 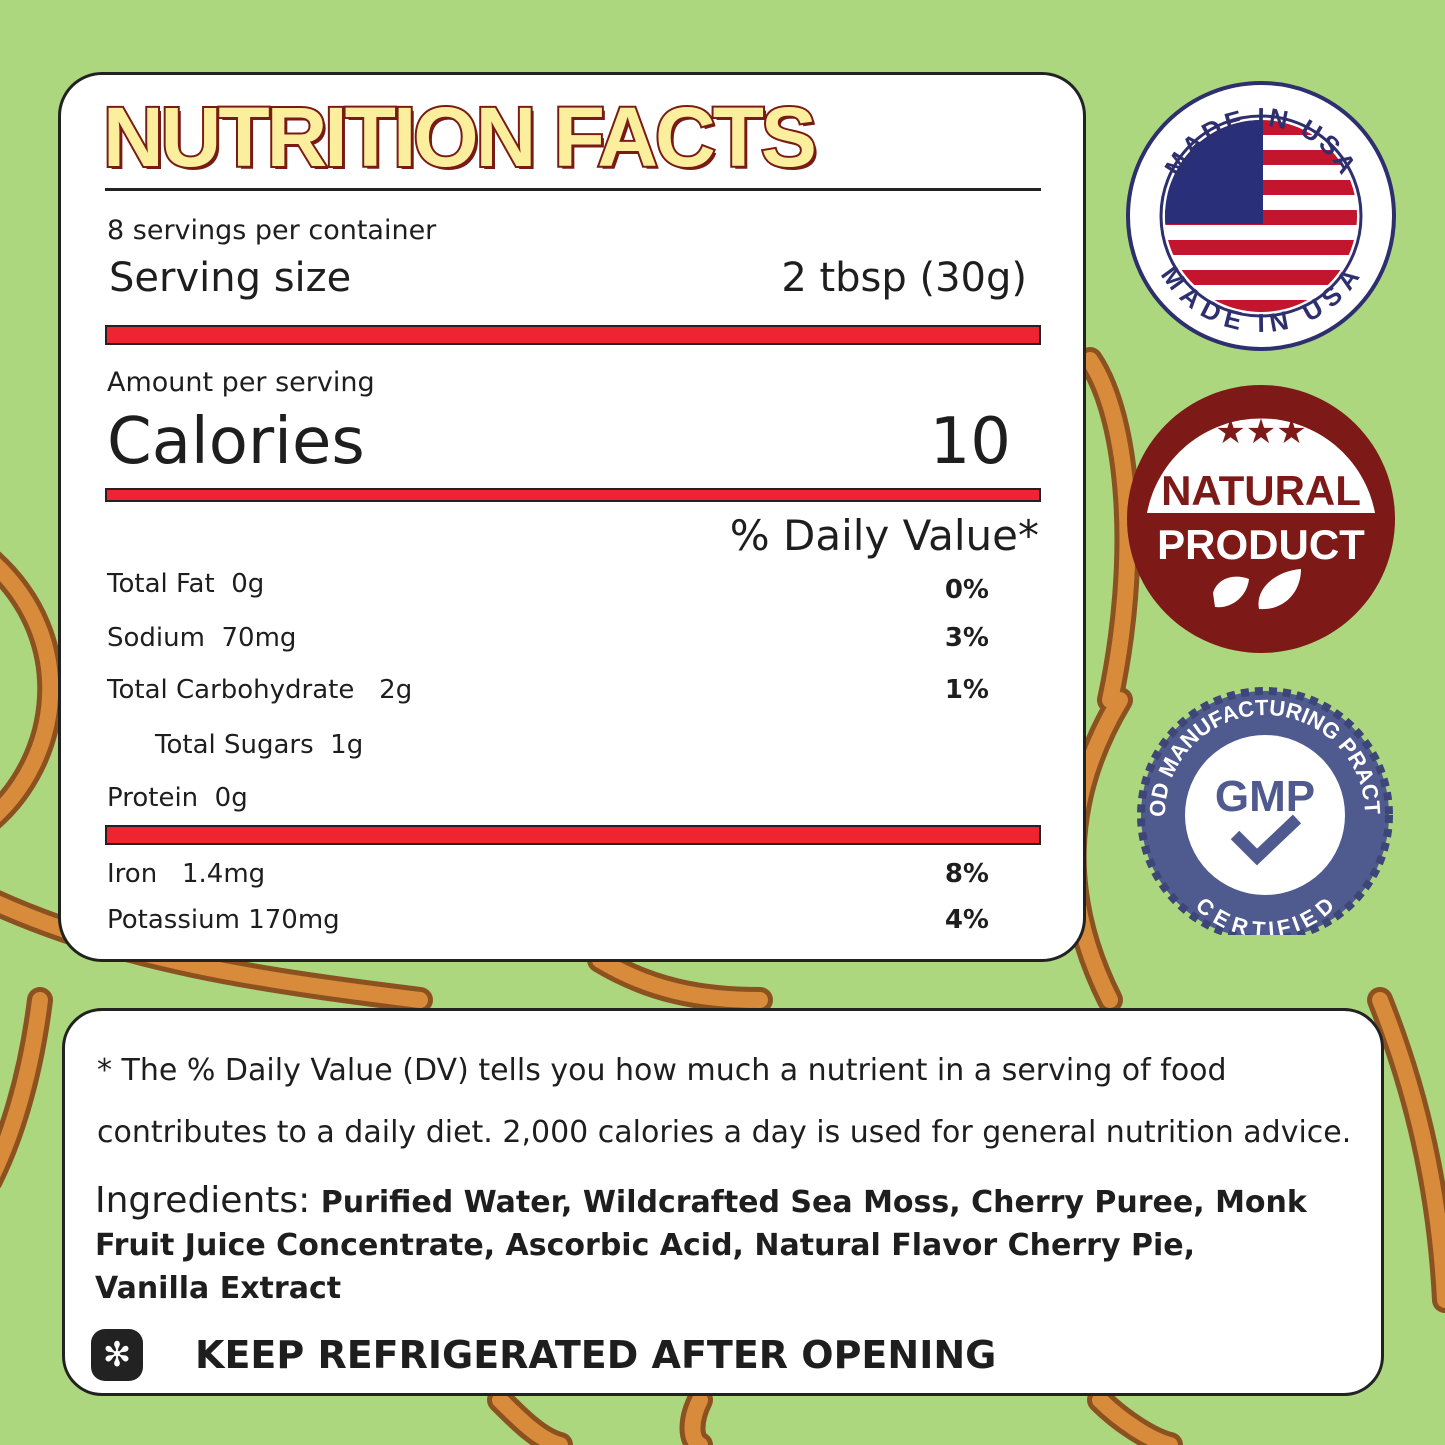 I want to click on snowflake-icon: ✻, so click(x=117, y=1355).